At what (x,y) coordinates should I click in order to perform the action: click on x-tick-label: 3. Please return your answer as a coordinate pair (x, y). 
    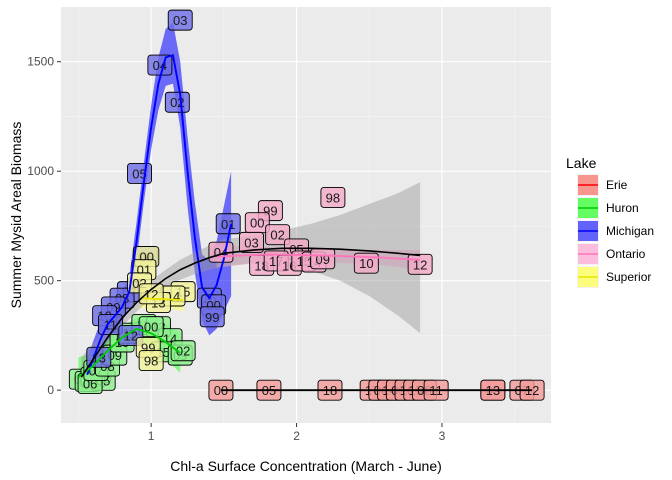
    Looking at the image, I should click on (442, 436).